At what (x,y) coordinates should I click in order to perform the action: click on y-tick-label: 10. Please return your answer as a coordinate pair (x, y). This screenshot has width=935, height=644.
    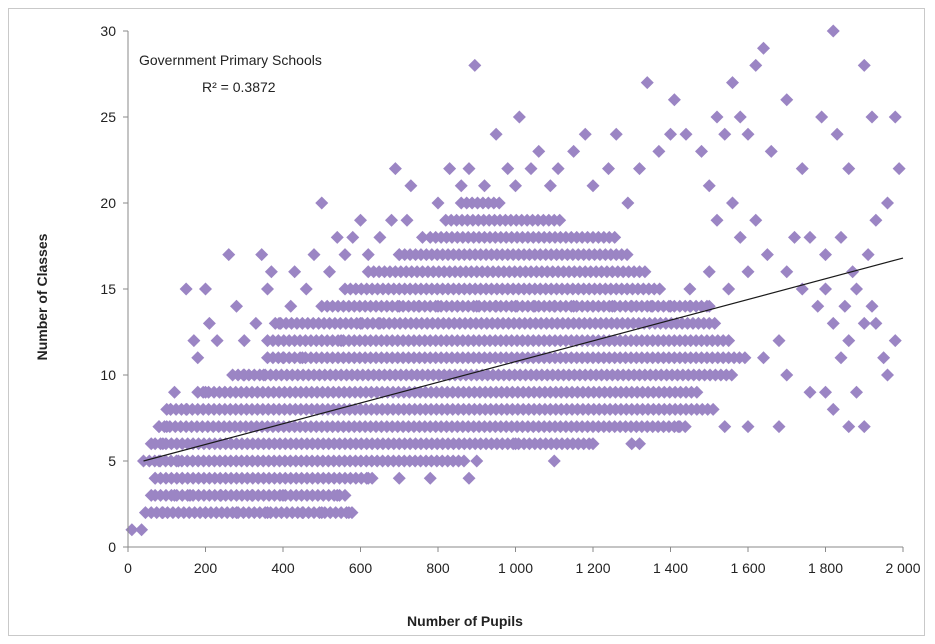
    Looking at the image, I should click on (108, 375).